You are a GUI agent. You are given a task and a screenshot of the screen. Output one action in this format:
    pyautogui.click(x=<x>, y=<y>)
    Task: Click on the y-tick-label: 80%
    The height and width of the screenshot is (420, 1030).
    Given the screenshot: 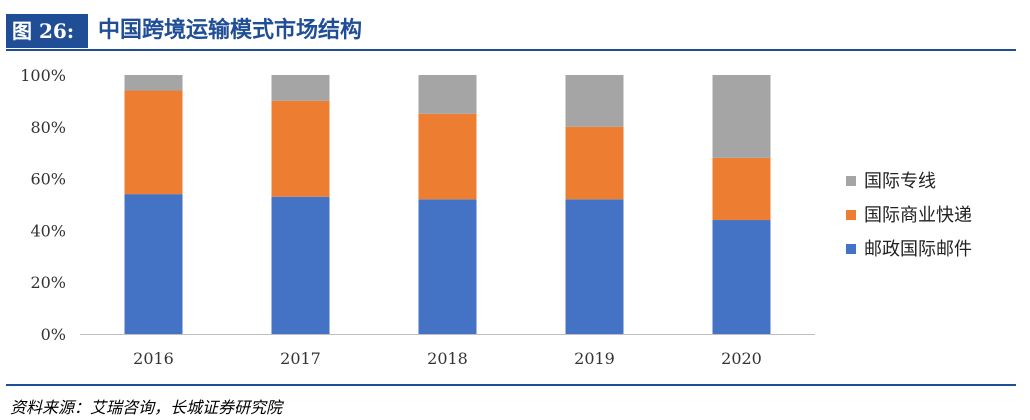 What is the action you would take?
    pyautogui.click(x=48, y=127)
    